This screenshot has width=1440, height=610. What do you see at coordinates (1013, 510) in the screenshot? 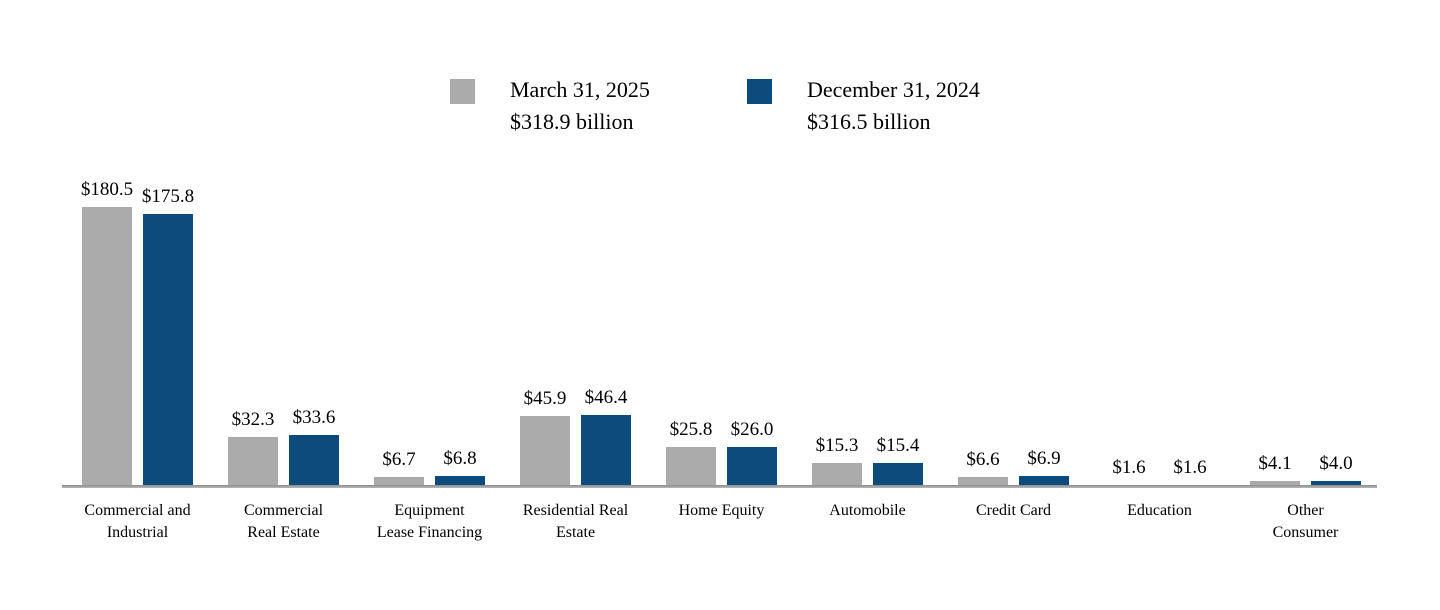
I see `category-label: Credit Card` at bounding box center [1013, 510].